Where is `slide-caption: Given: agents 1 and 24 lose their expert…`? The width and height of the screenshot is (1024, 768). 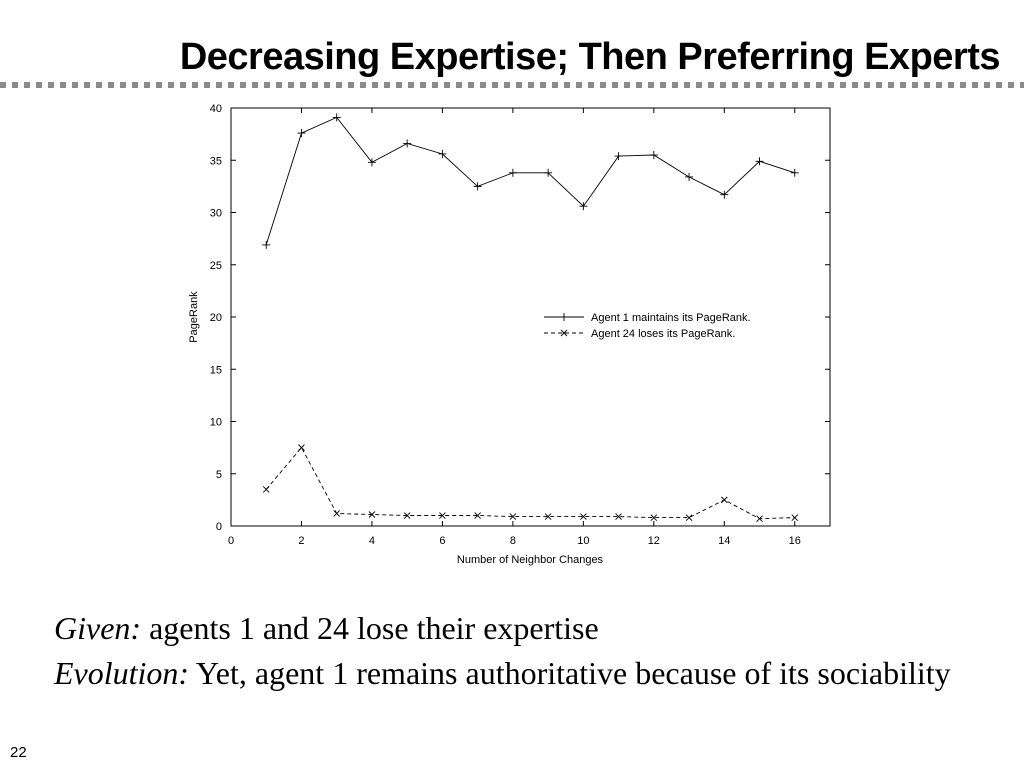 slide-caption: Given: agents 1 and 24 lose their expert… is located at coordinates (534, 651).